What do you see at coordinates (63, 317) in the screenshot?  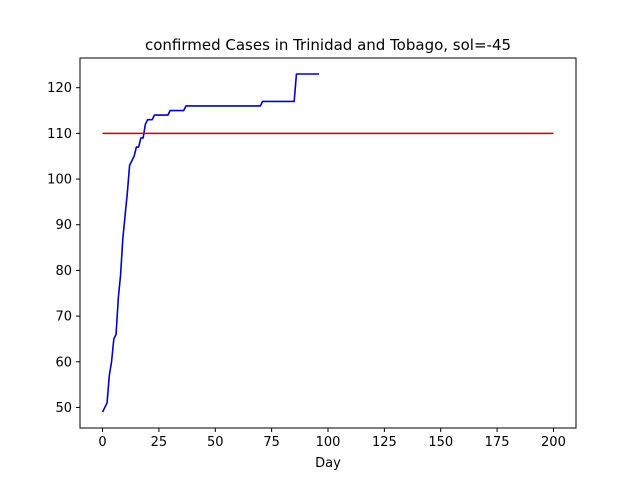 I see `y-tick-label: 70` at bounding box center [63, 317].